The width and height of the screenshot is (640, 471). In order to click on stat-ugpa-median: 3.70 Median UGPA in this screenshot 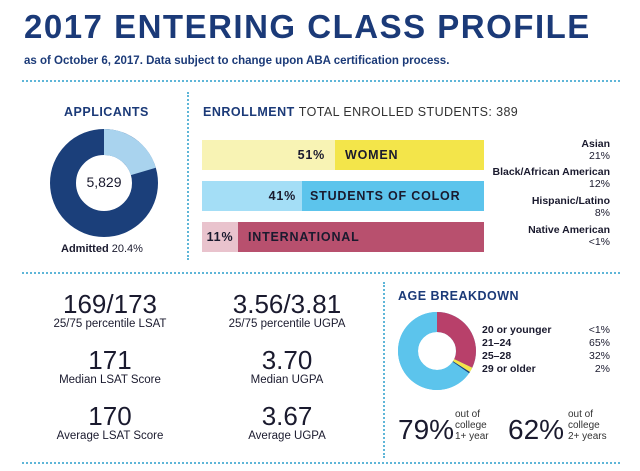, I will do `click(287, 366)`.